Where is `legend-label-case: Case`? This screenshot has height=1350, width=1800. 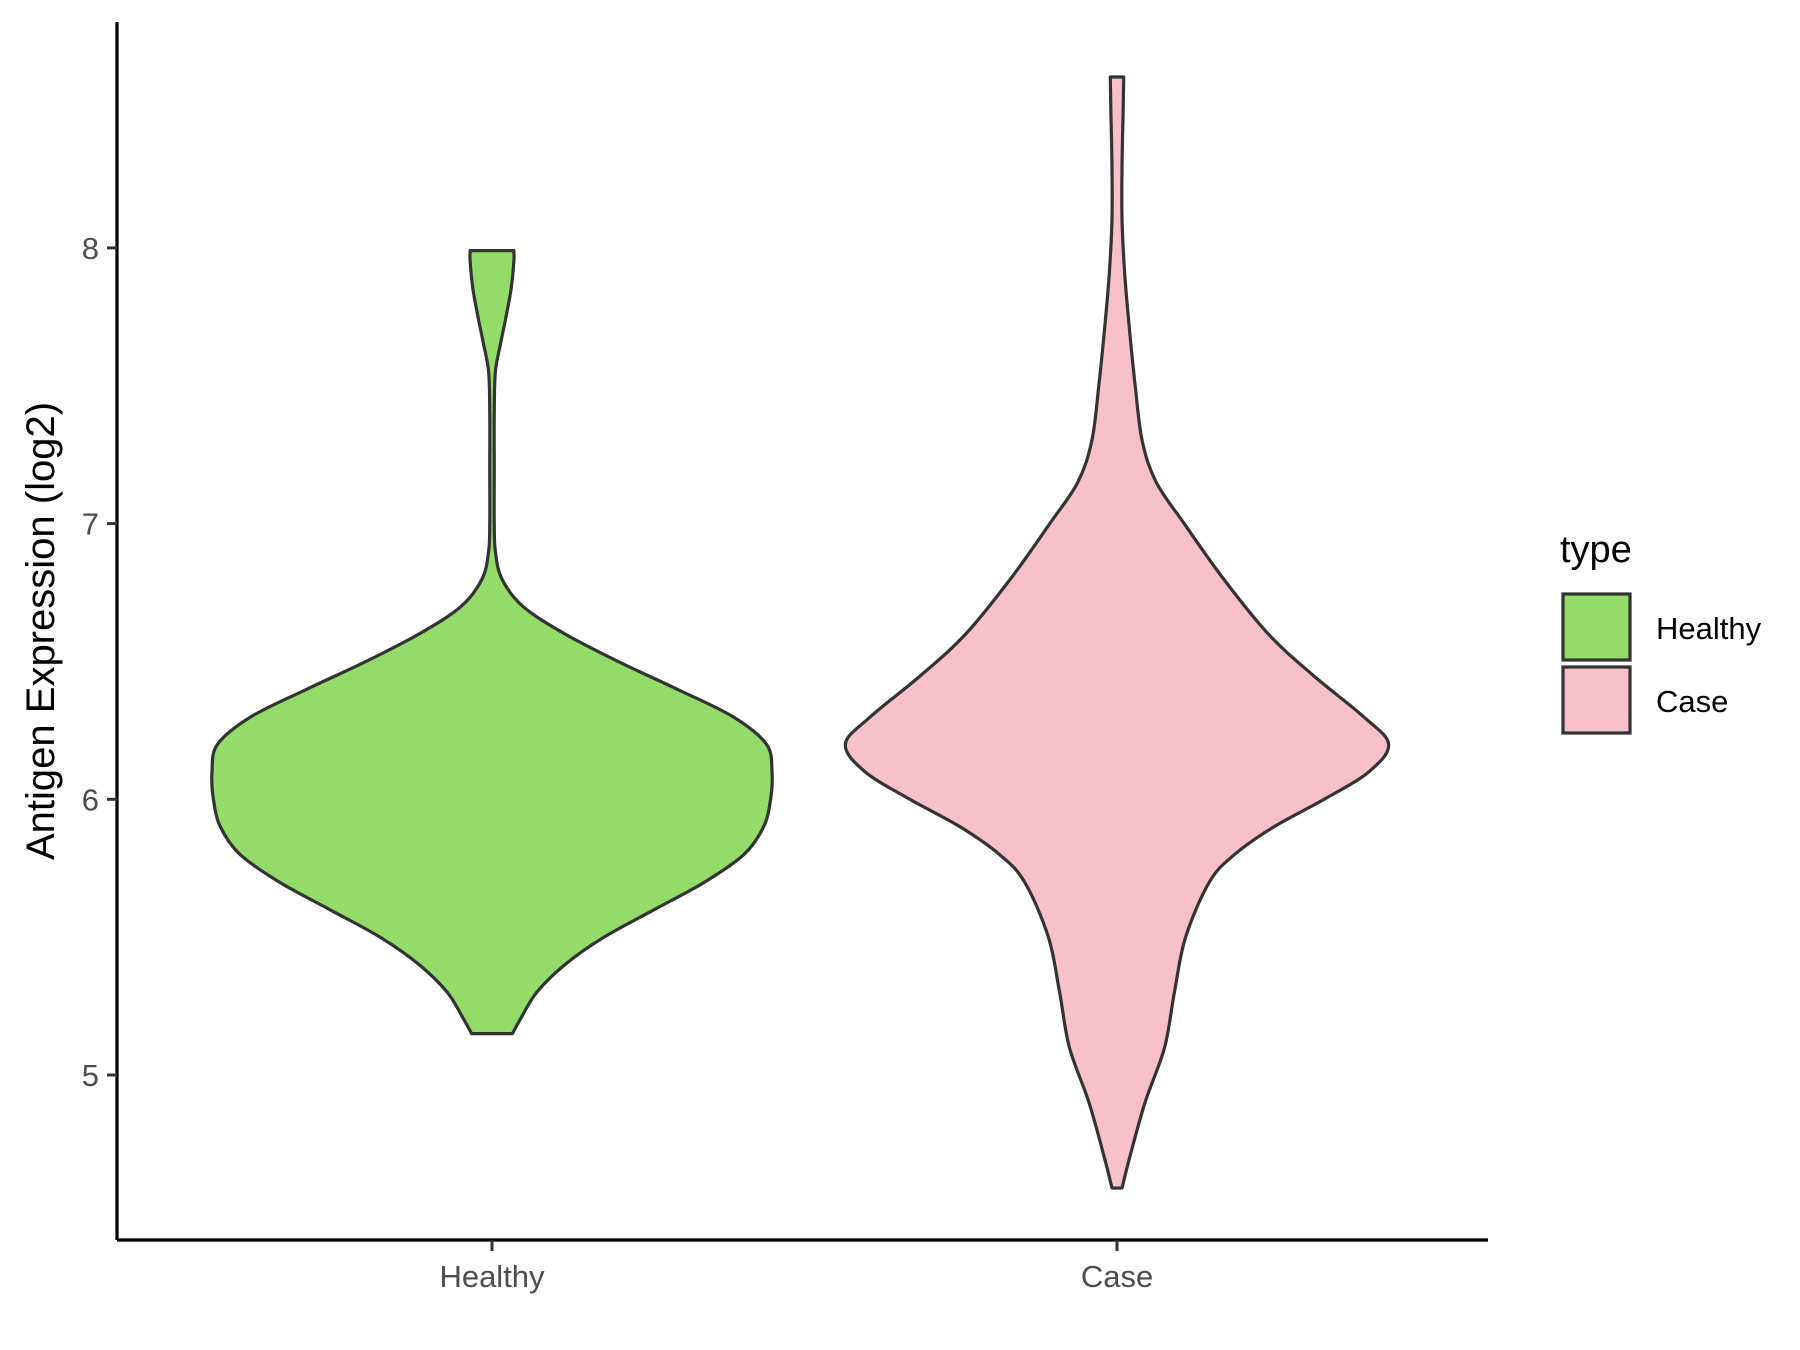
legend-label-case: Case is located at coordinates (1692, 701).